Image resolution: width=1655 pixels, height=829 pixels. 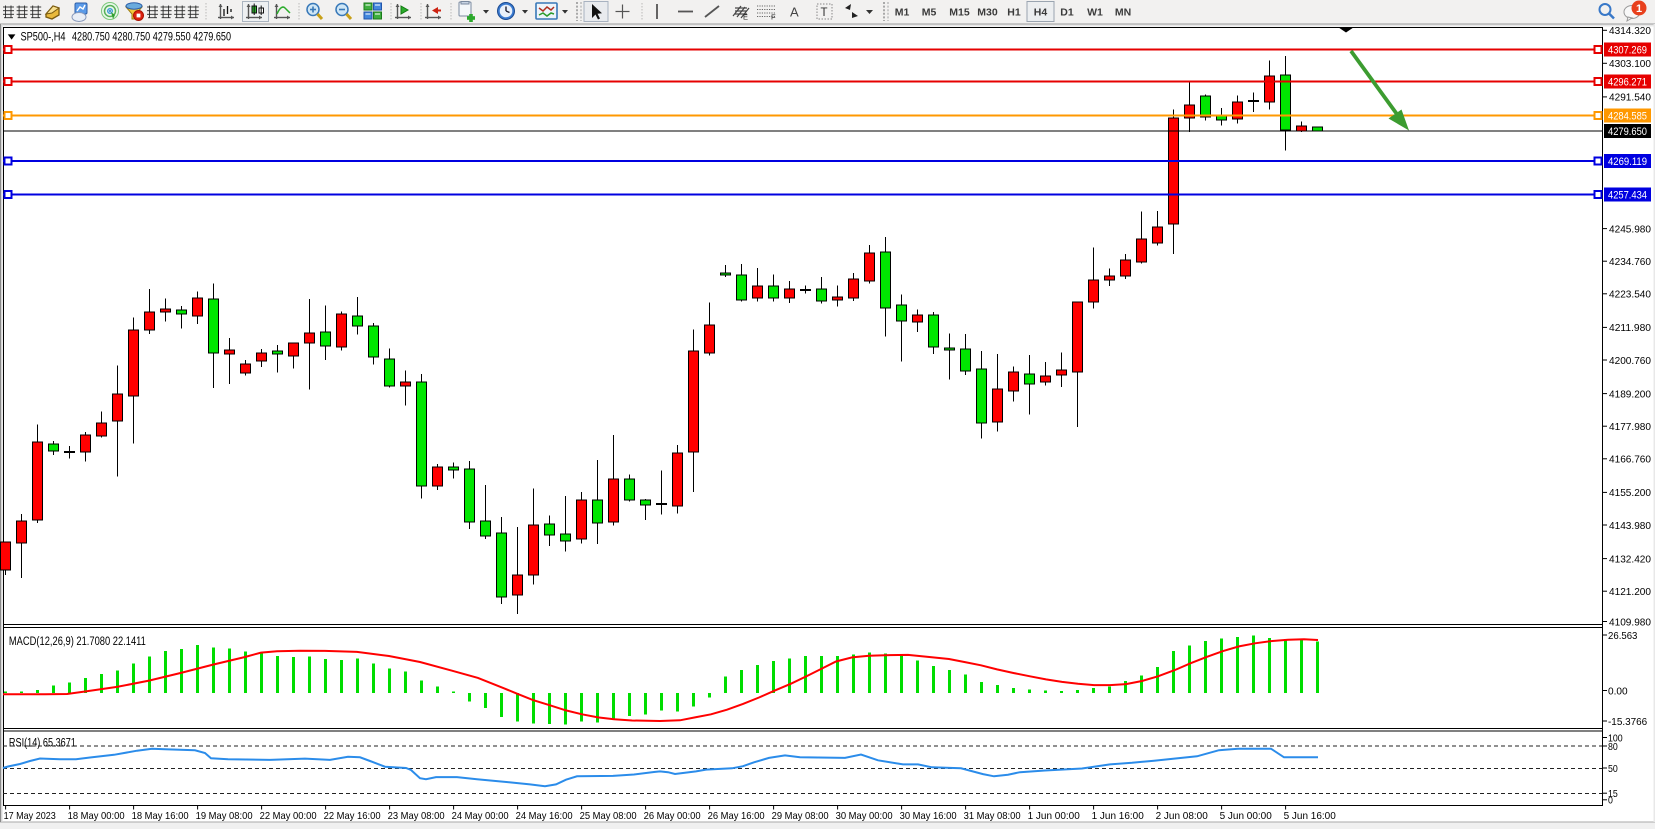 I want to click on svg-text: A, so click(x=794, y=12).